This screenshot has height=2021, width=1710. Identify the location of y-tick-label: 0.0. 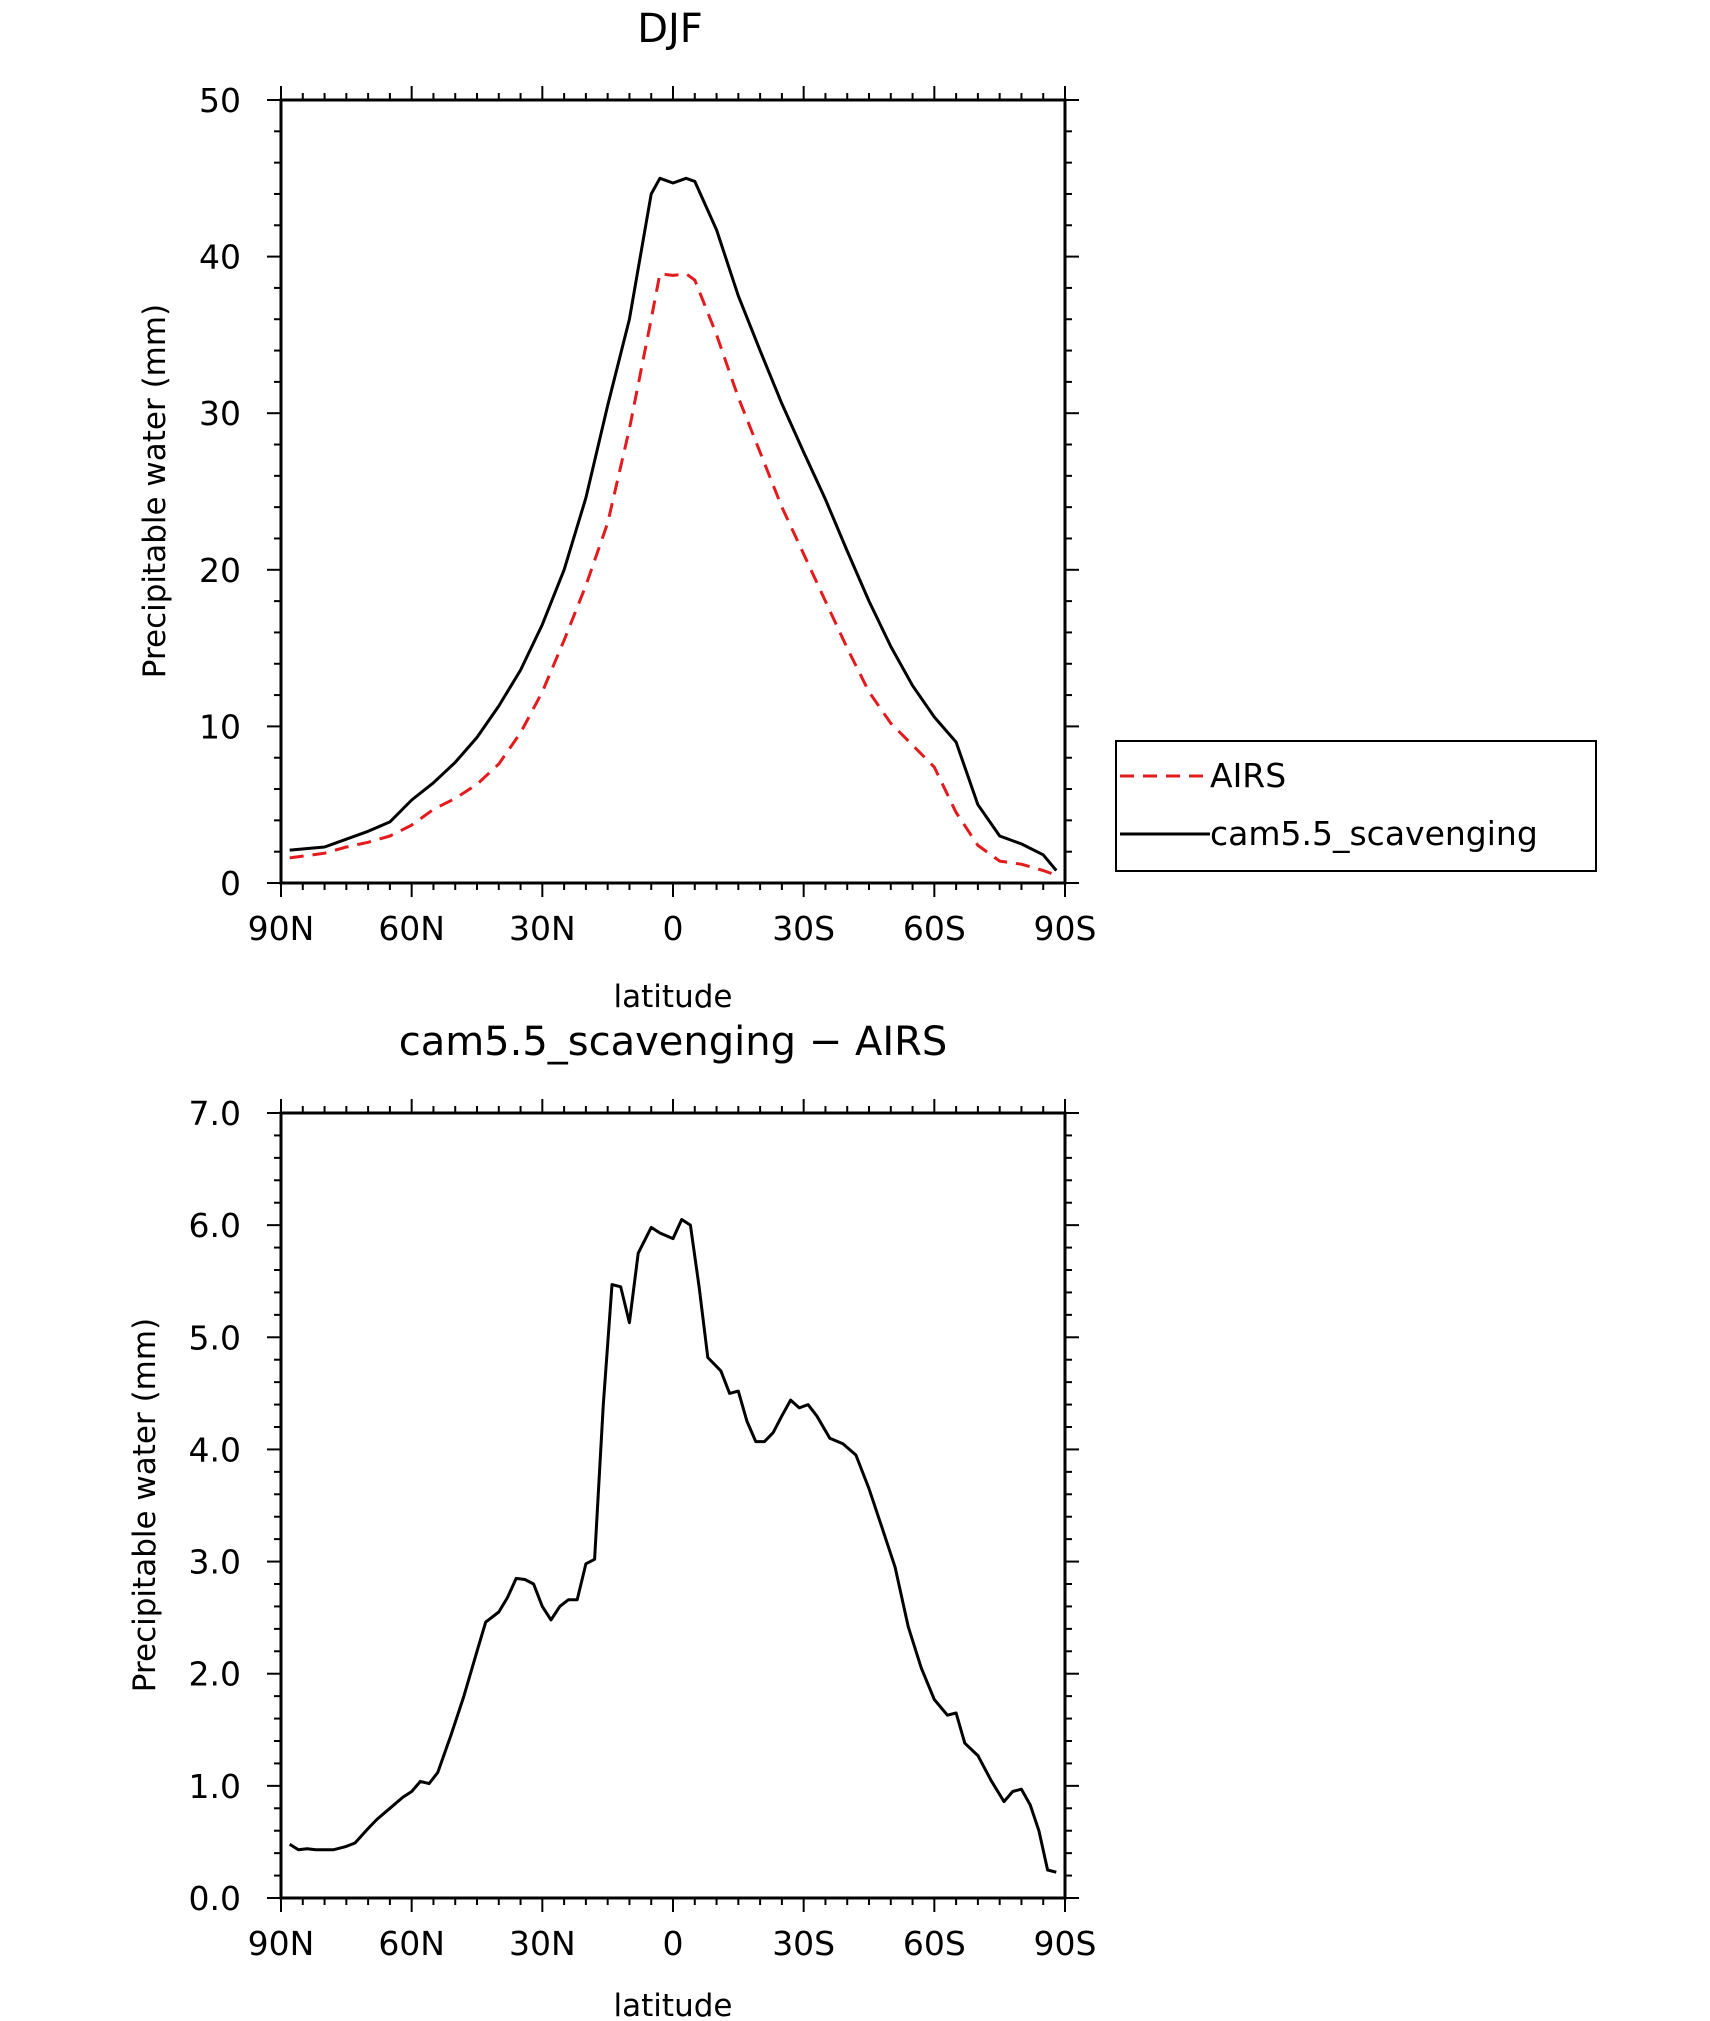
(215, 1898).